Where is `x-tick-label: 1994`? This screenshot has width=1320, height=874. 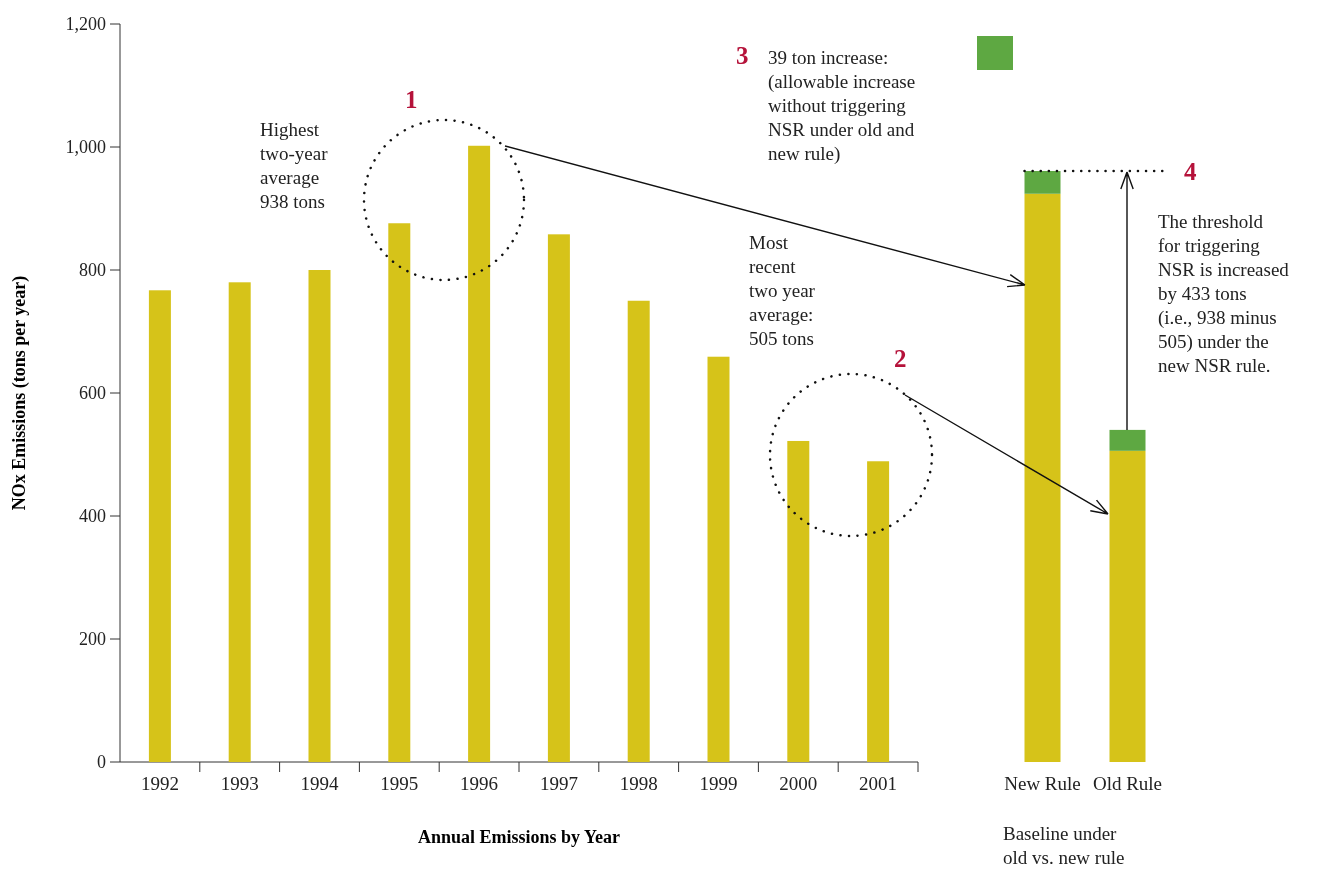
x-tick-label: 1994 is located at coordinates (319, 783).